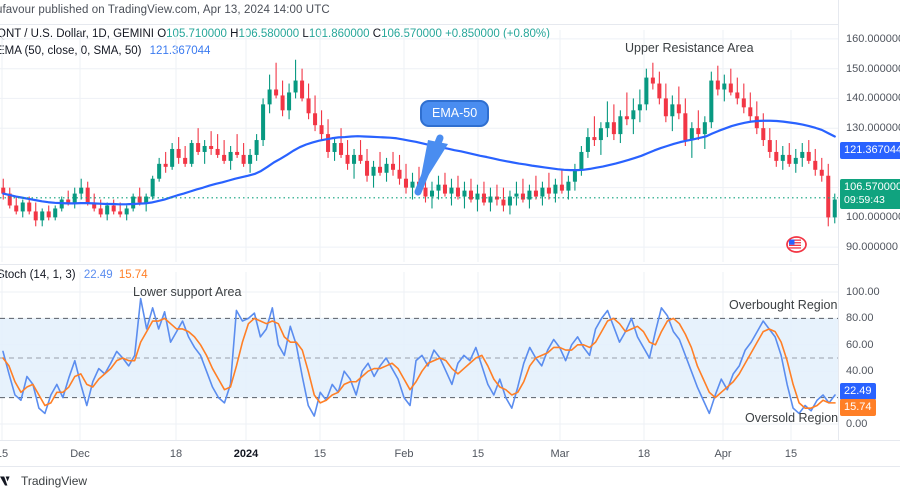  I want to click on high-value: 106.580000, so click(269, 34).